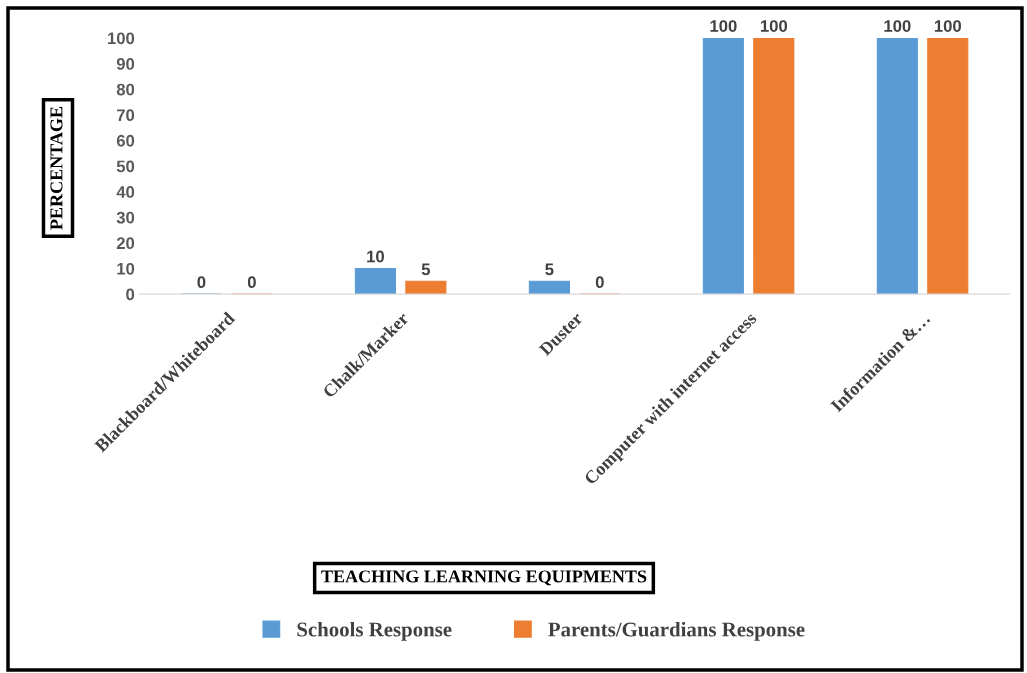  I want to click on y-tick-label: 0, so click(130, 294).